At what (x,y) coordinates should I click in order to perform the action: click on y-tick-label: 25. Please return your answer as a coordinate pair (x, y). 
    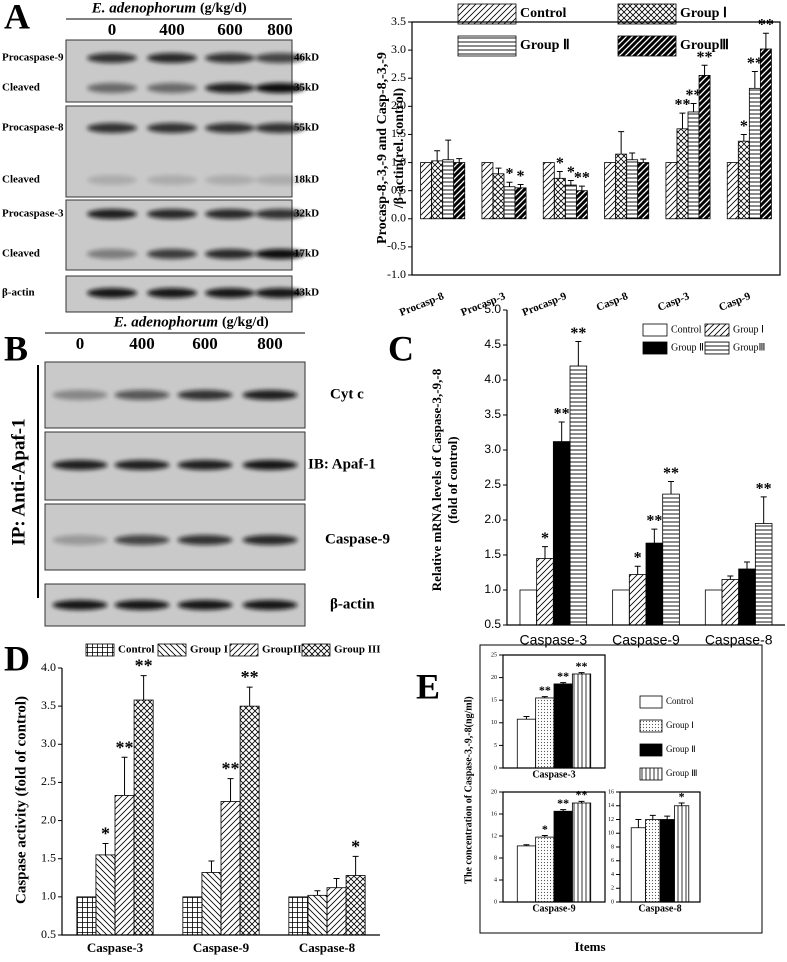
    Looking at the image, I should click on (494, 655).